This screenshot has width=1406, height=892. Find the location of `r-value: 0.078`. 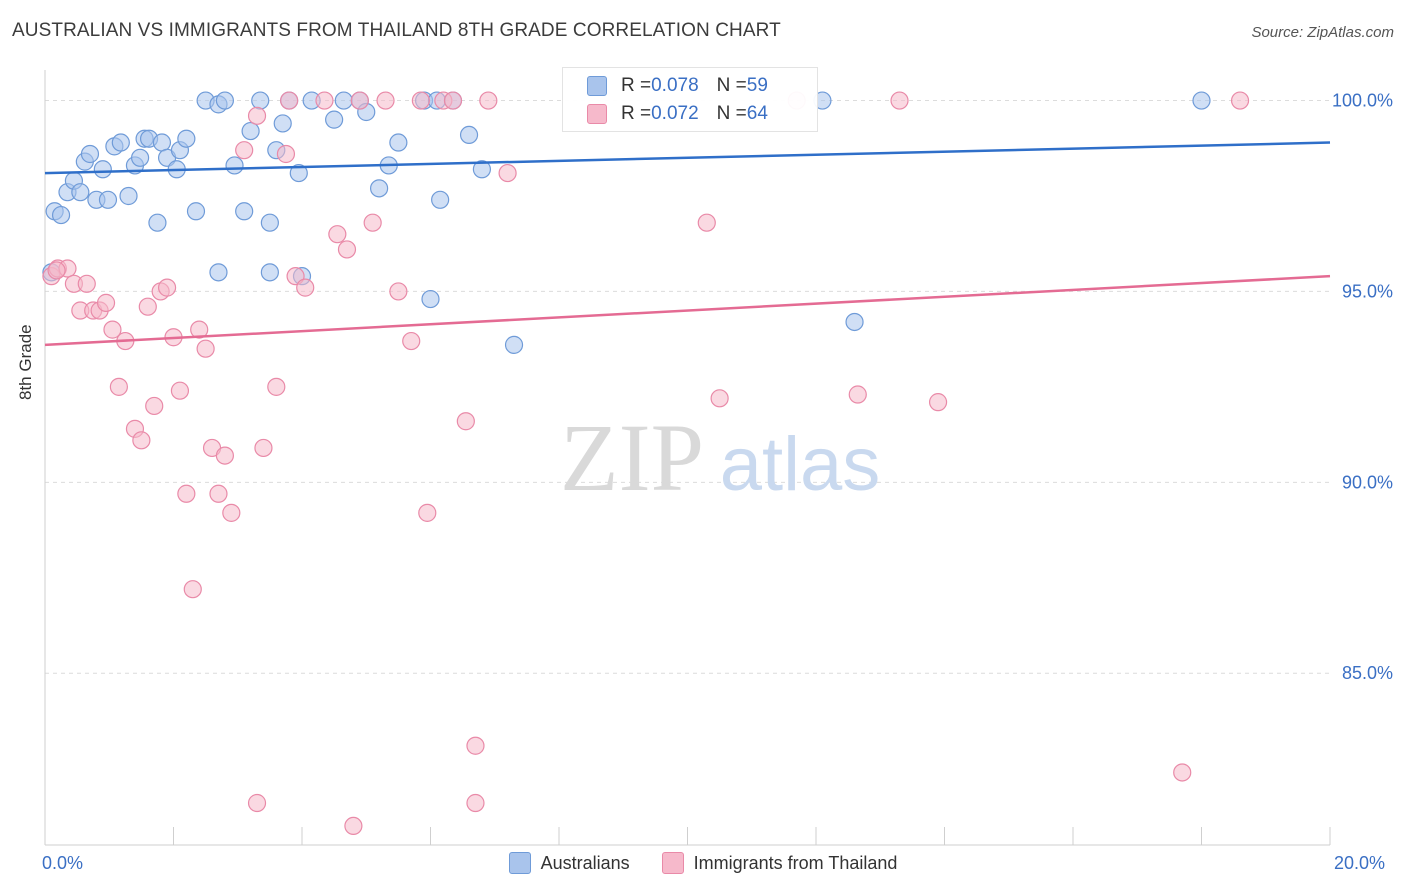

r-value: 0.078 is located at coordinates (675, 85).